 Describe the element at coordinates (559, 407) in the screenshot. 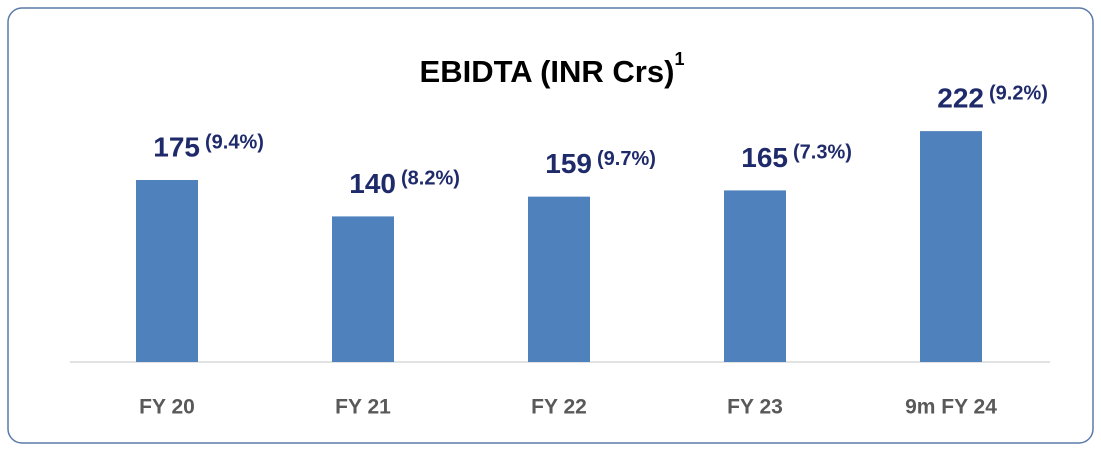

I see `x-tick-label: FY 22` at that location.